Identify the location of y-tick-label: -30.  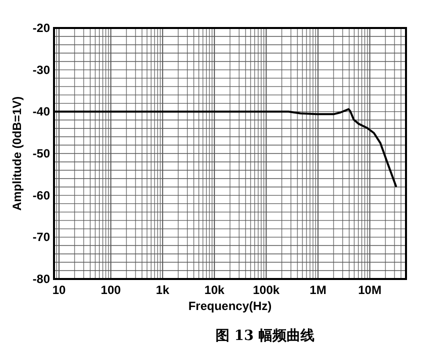
(41, 69).